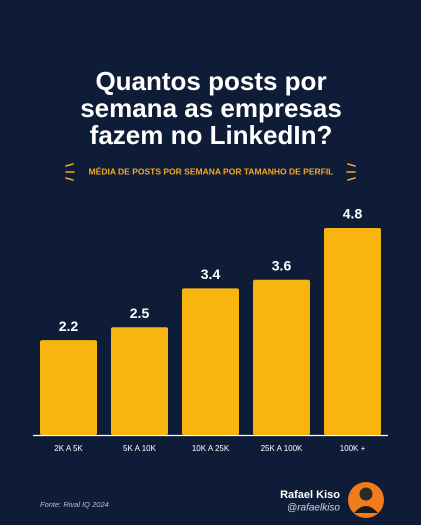  I want to click on value-label: 3.4, so click(211, 274).